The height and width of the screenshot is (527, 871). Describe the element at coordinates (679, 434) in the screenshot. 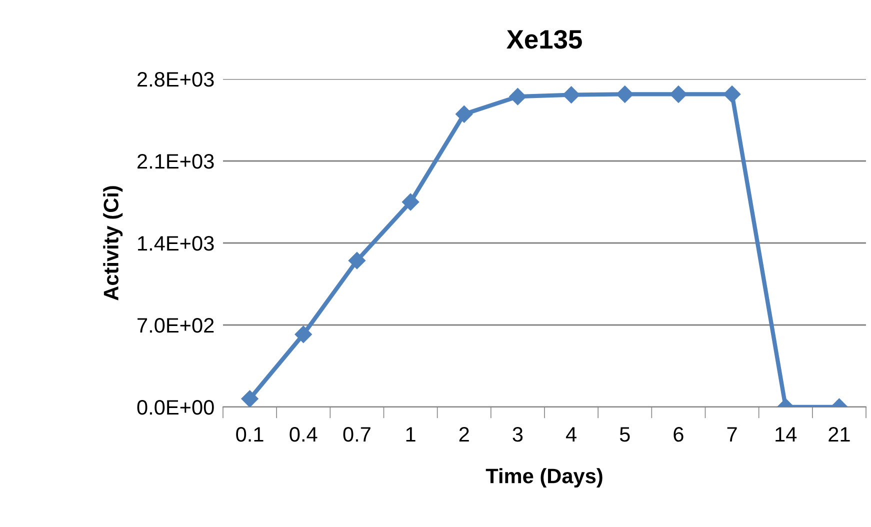

I see `x-tick-label: 6` at that location.